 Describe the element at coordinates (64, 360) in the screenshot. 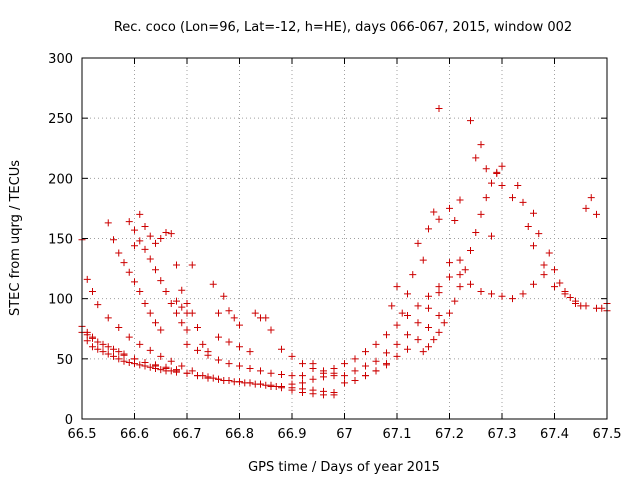

I see `y-tick-label: 50` at that location.